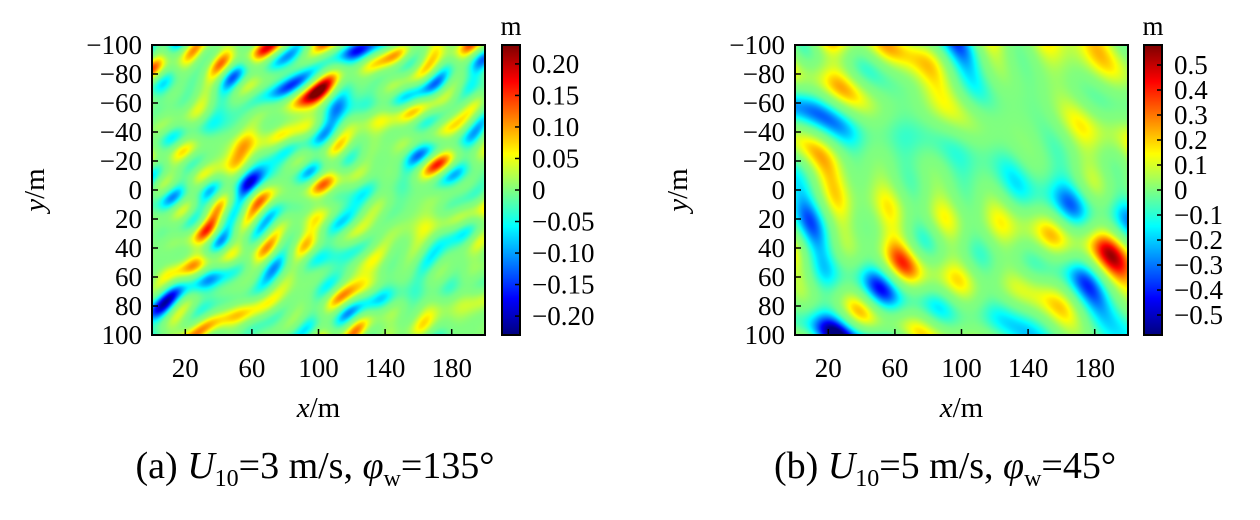 Image resolution: width=1260 pixels, height=520 pixels. What do you see at coordinates (800, 466) in the screenshot?
I see `caption-b-prefix: (b)` at bounding box center [800, 466].